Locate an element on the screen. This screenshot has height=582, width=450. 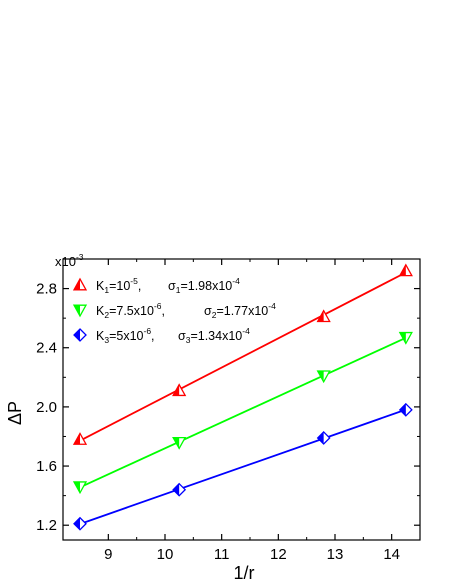
x-tick-label: 10 is located at coordinates (165, 554).